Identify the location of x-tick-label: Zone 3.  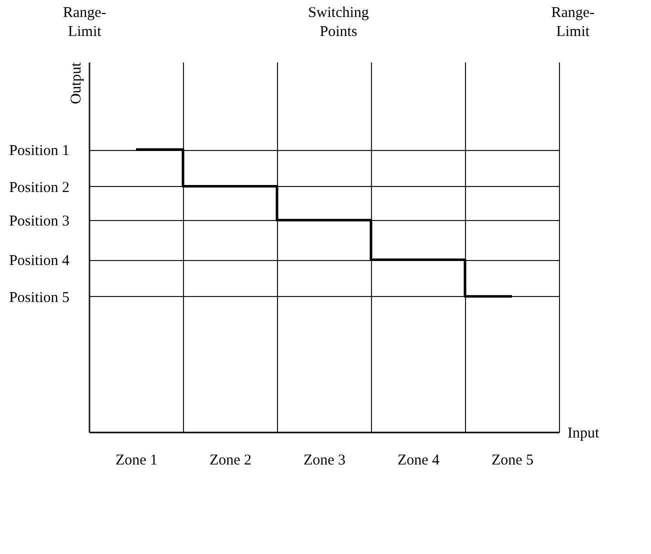
(324, 460).